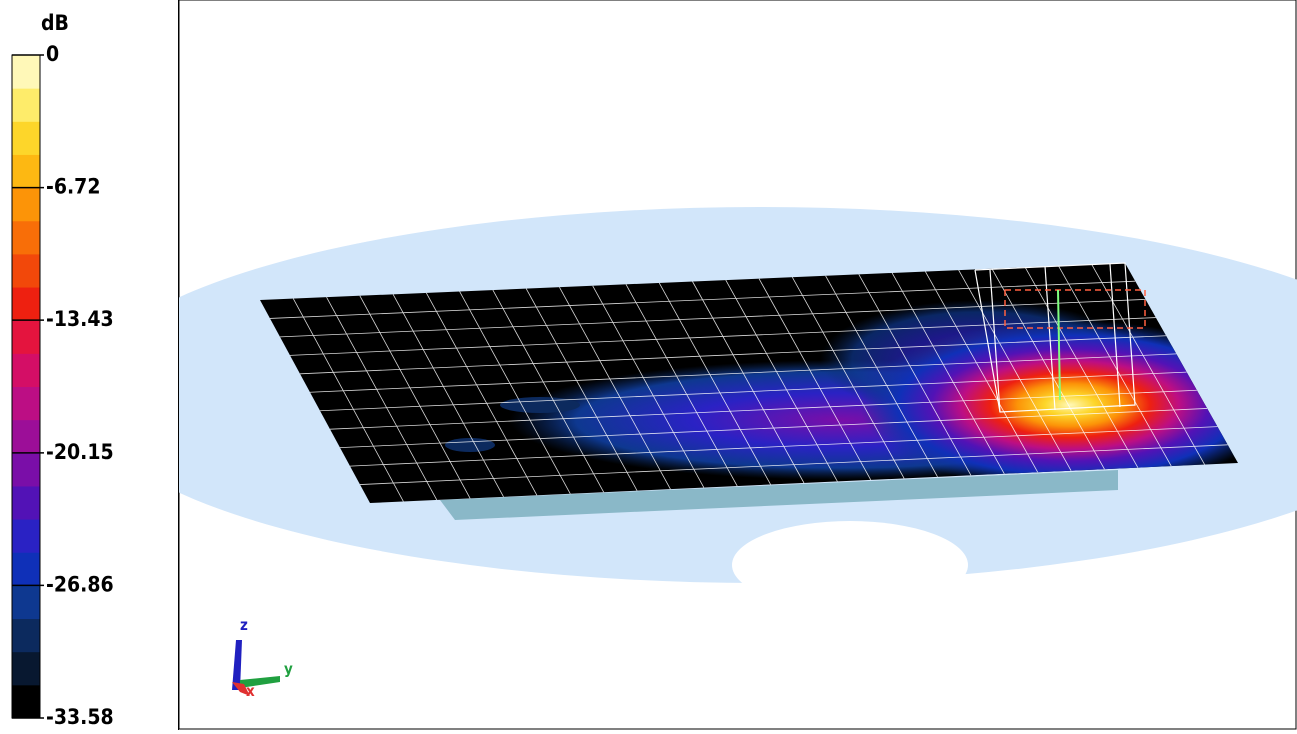 This screenshot has width=1297, height=734. What do you see at coordinates (80, 584) in the screenshot?
I see `colorbar-tick-label: -26.86` at bounding box center [80, 584].